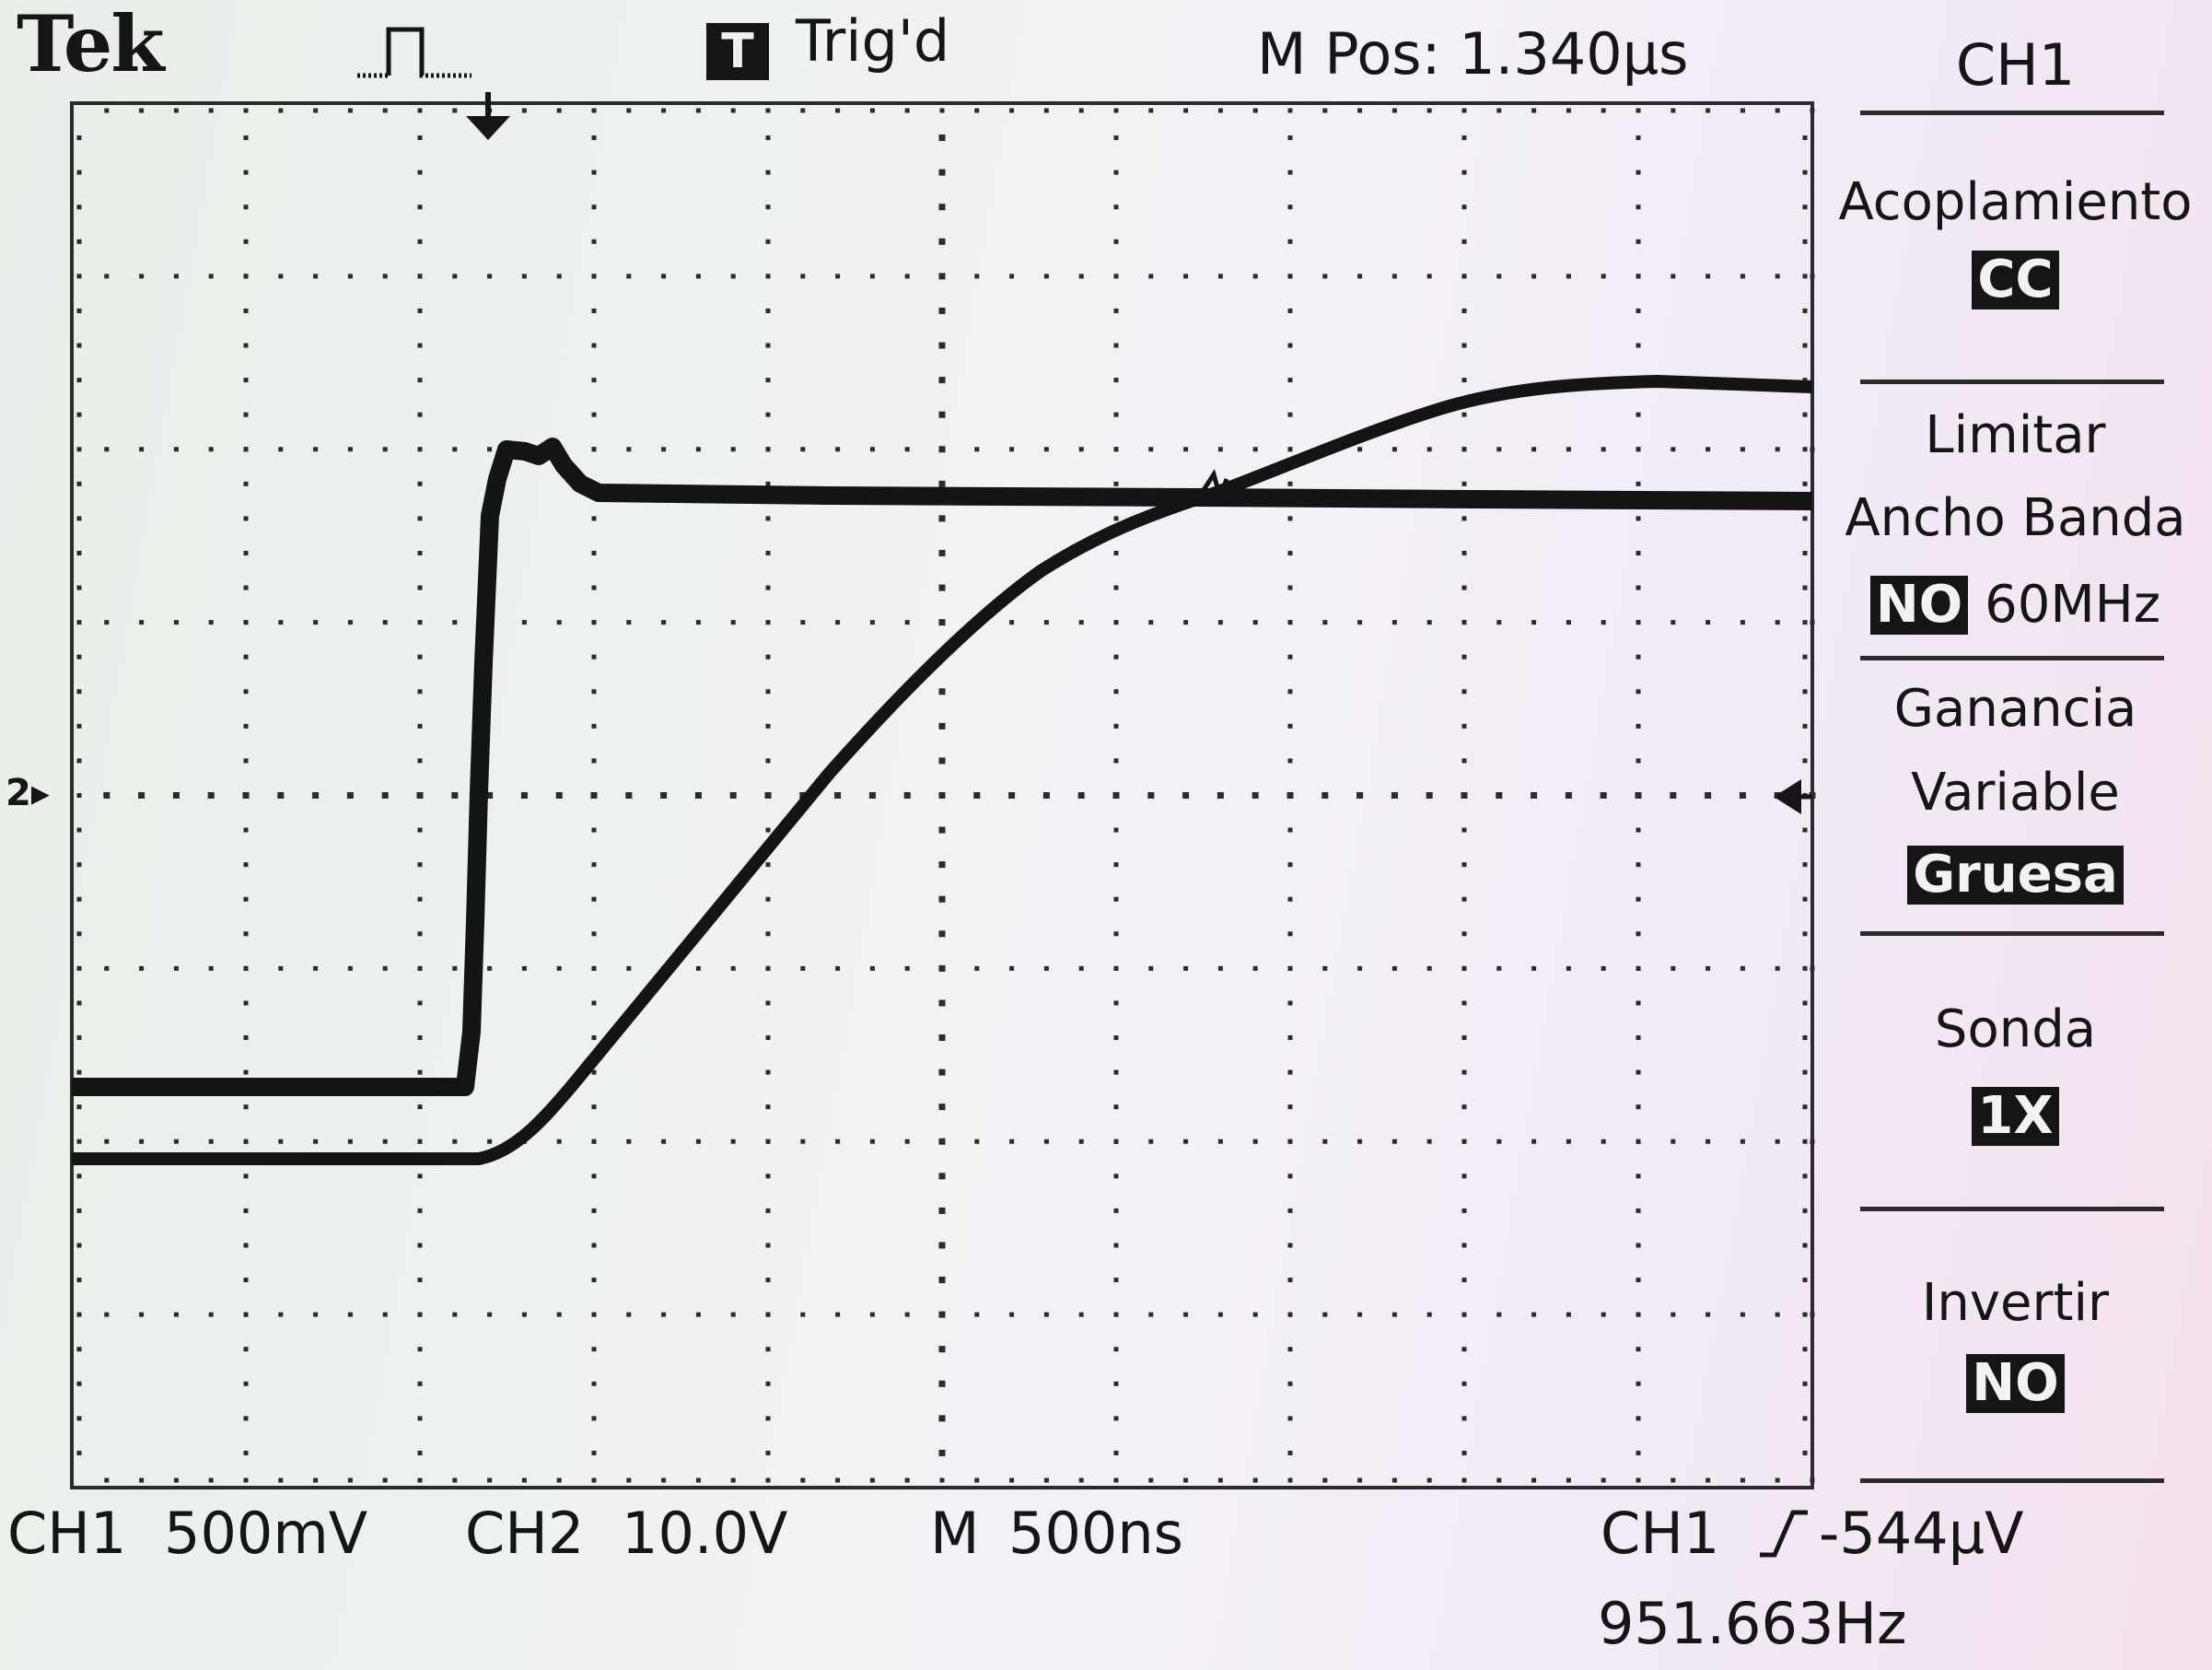 The height and width of the screenshot is (1670, 2212). I want to click on menu-title: CH1, so click(2016, 65).